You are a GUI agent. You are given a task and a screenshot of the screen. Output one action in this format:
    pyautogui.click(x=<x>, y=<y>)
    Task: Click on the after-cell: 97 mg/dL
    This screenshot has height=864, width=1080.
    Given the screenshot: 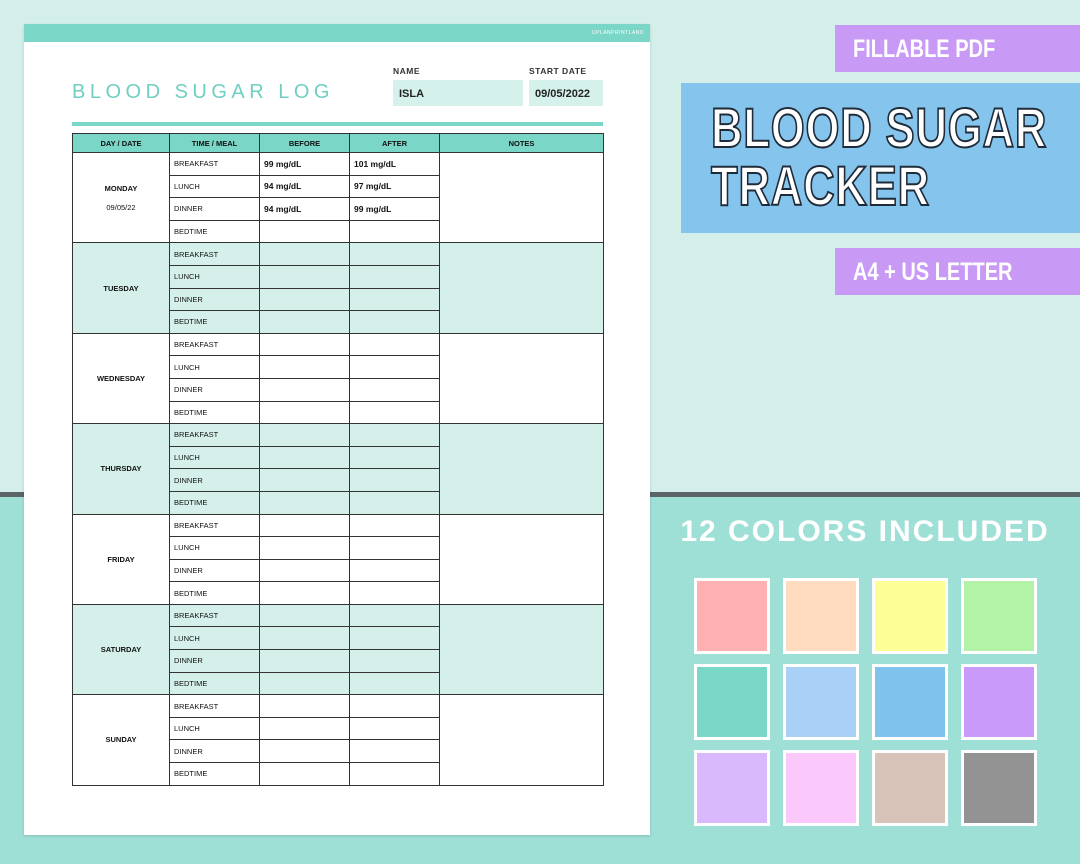 What is the action you would take?
    pyautogui.click(x=394, y=186)
    